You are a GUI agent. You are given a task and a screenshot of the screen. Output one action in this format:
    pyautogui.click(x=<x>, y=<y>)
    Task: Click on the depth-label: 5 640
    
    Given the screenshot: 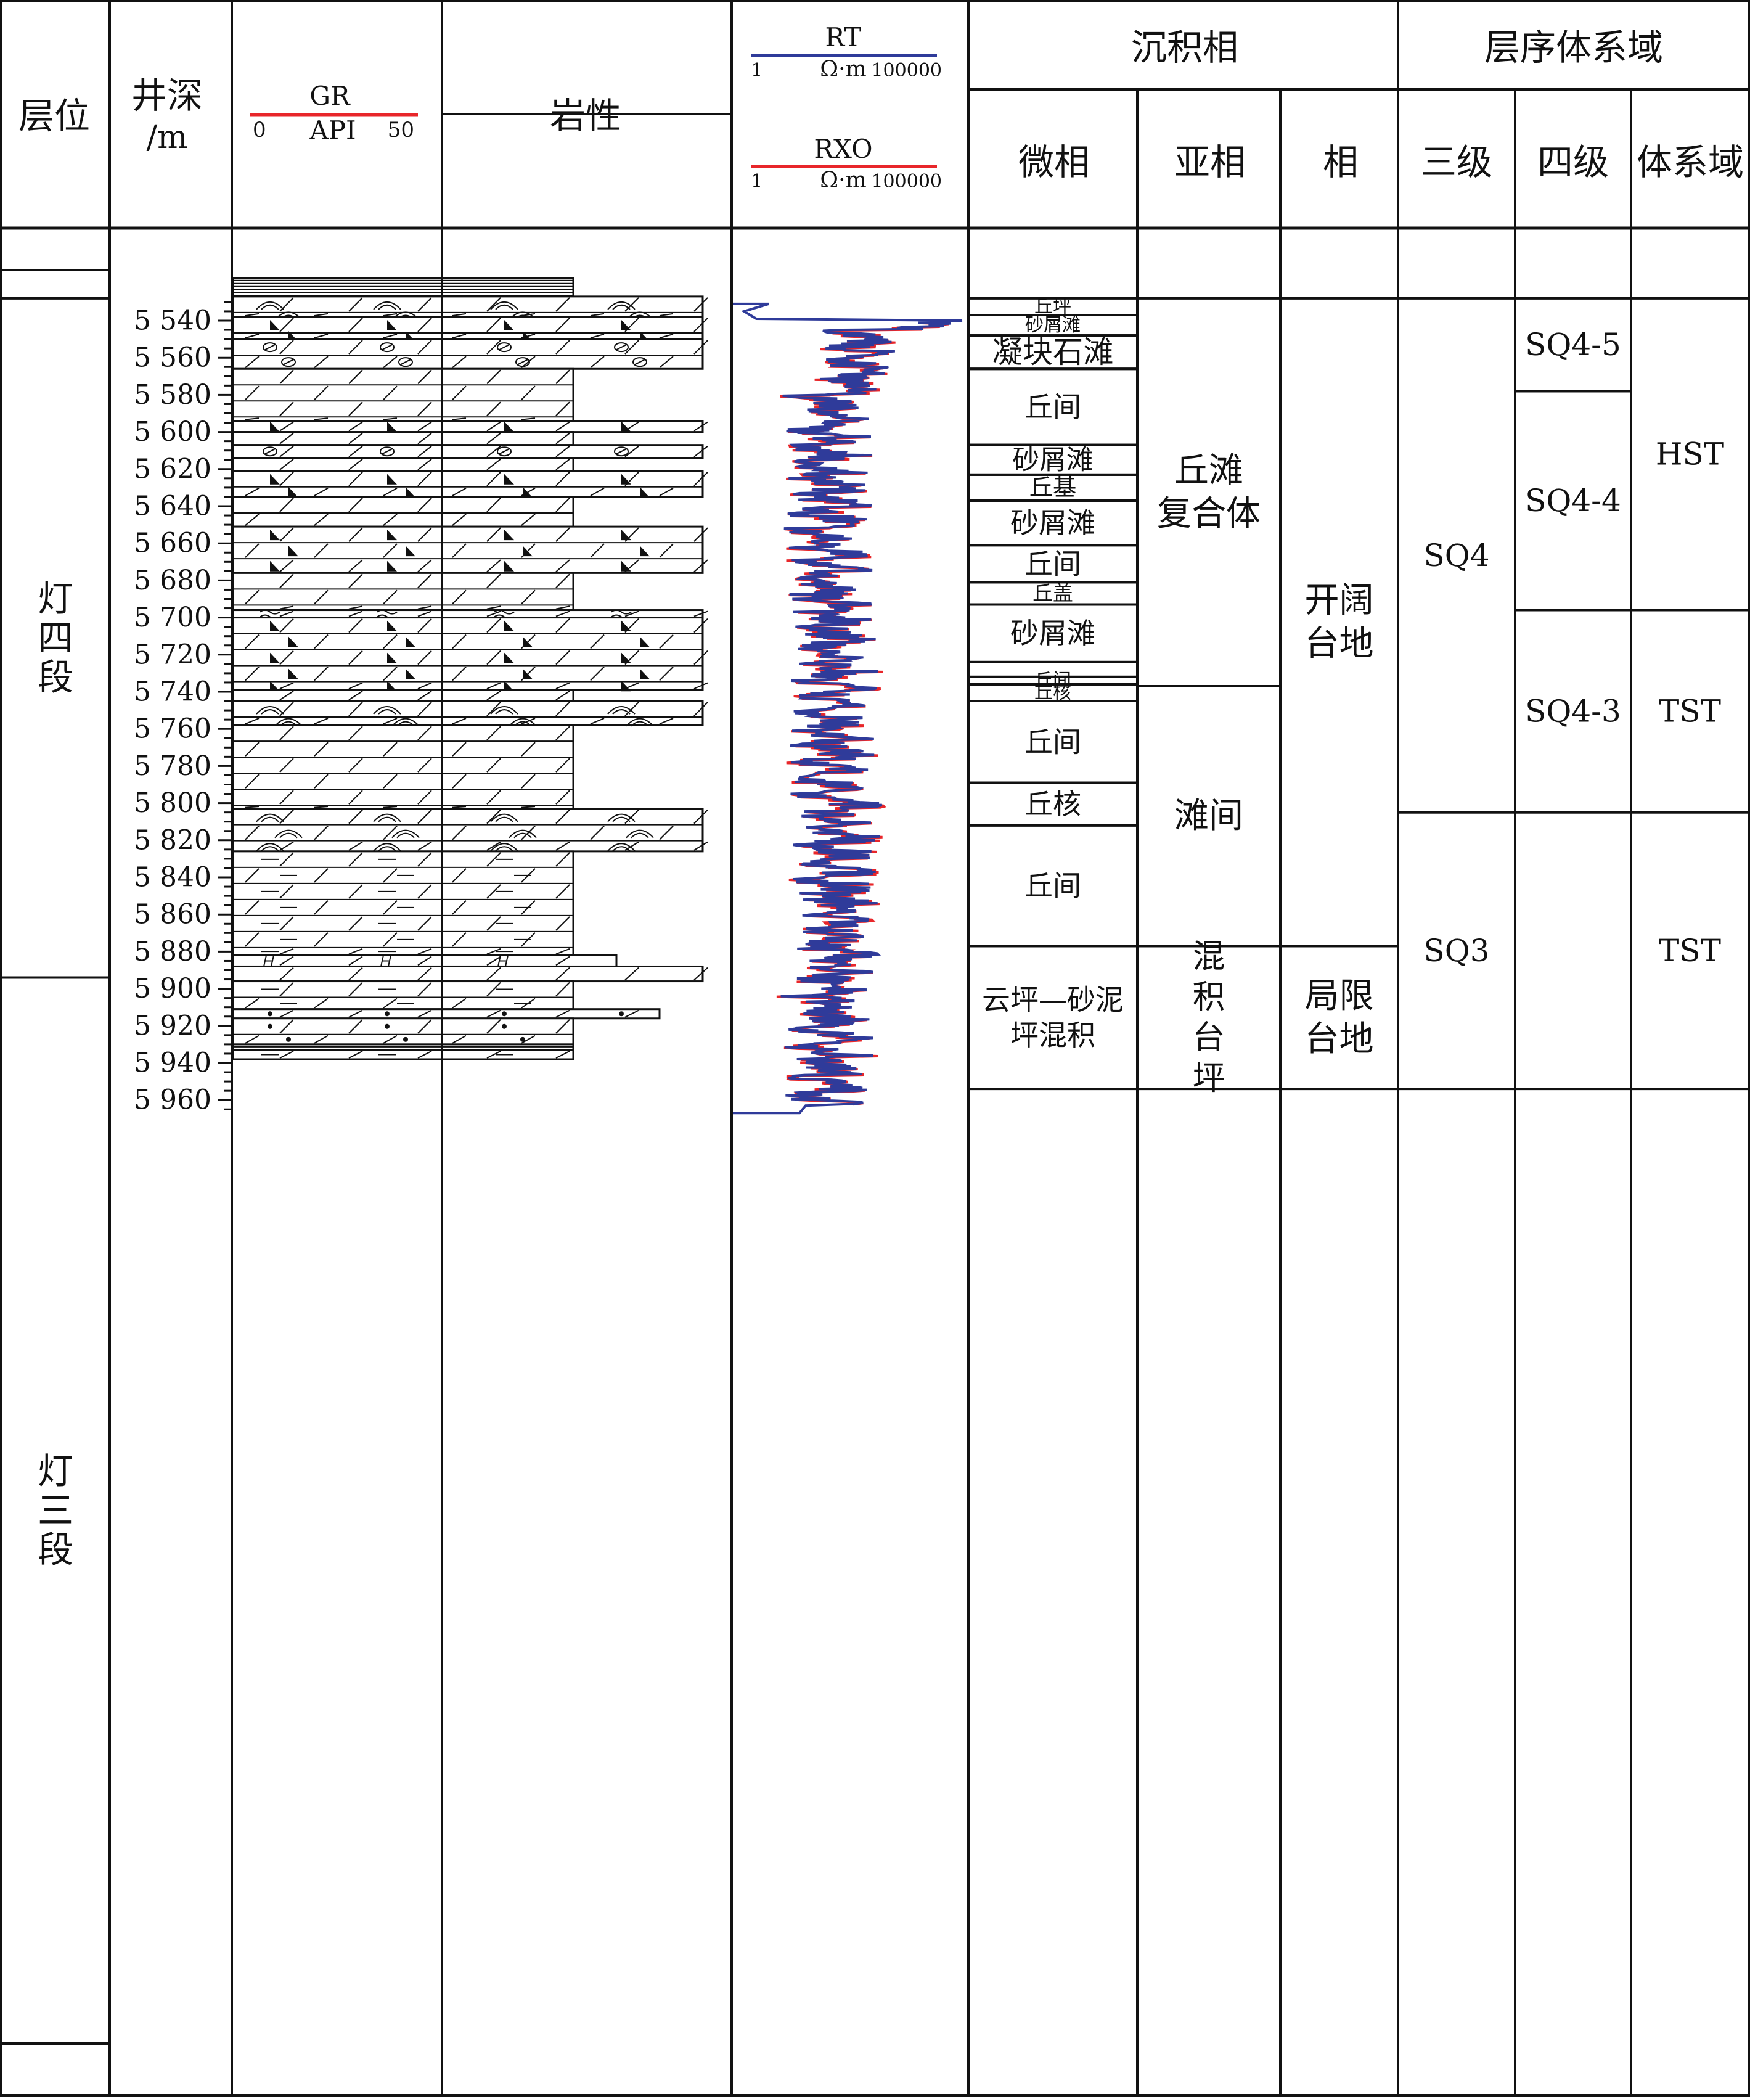 What is the action you would take?
    pyautogui.click(x=173, y=507)
    